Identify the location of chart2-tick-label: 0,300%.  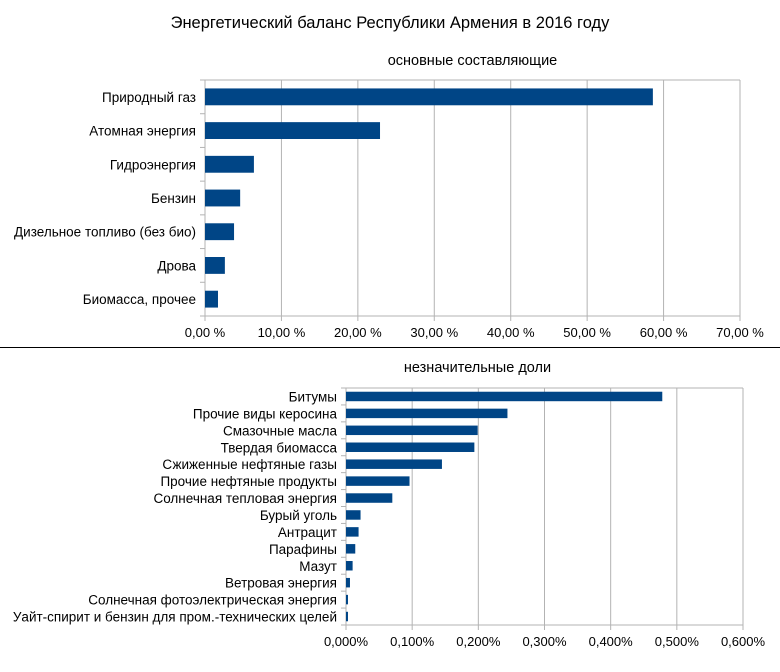
(544, 641).